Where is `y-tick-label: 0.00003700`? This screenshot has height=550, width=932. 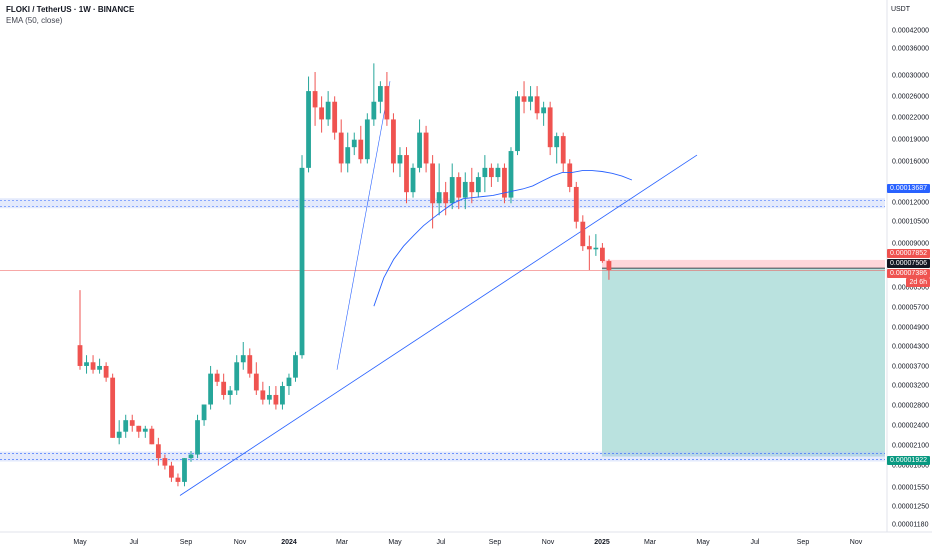 y-tick-label: 0.00003700 is located at coordinates (910, 367).